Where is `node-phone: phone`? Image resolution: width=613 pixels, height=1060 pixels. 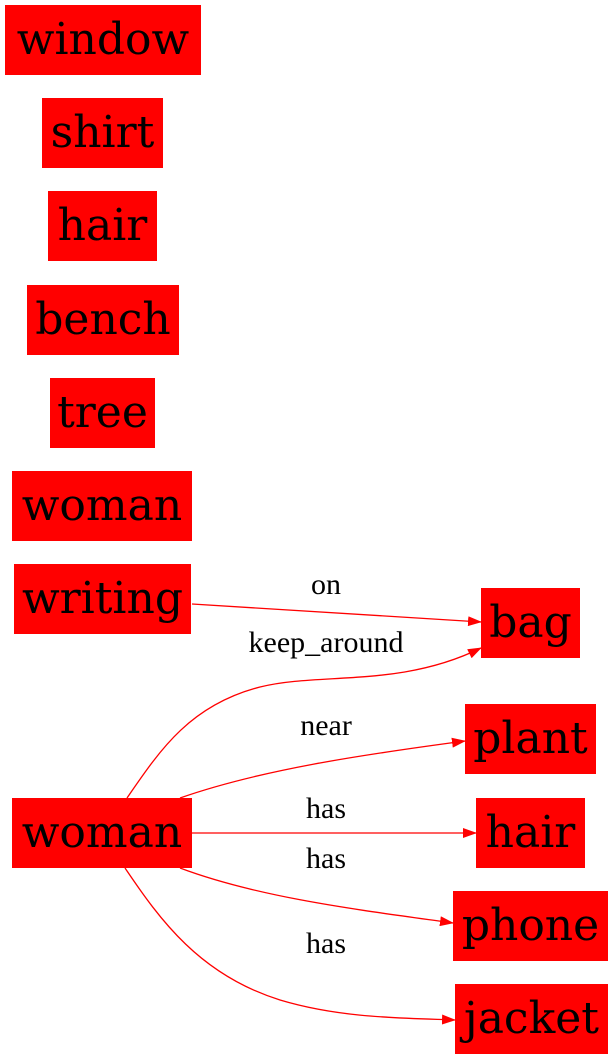
node-phone: phone is located at coordinates (530, 926).